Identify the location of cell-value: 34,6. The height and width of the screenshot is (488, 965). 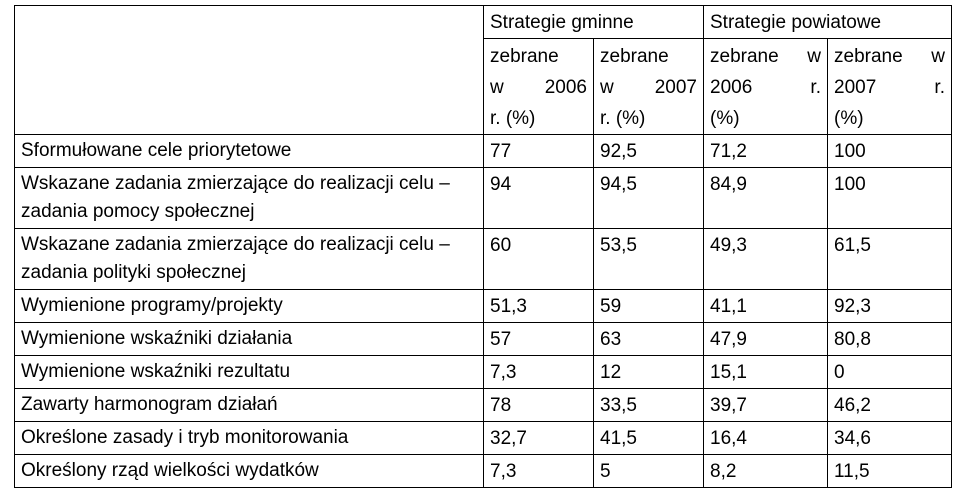
(889, 438).